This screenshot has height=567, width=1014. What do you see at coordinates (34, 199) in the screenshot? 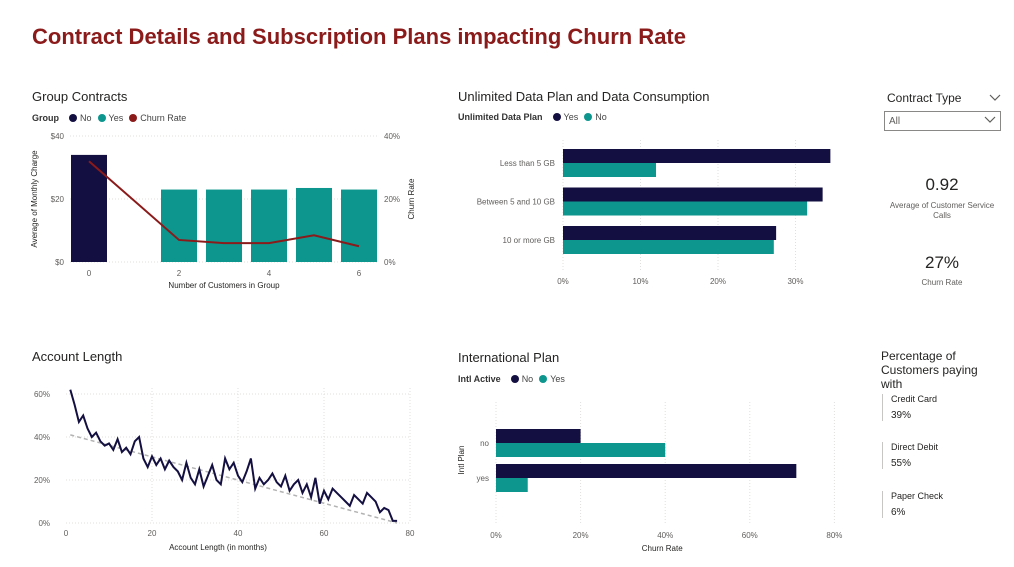
I see `y-axis-label: Average of Monthly Charge` at bounding box center [34, 199].